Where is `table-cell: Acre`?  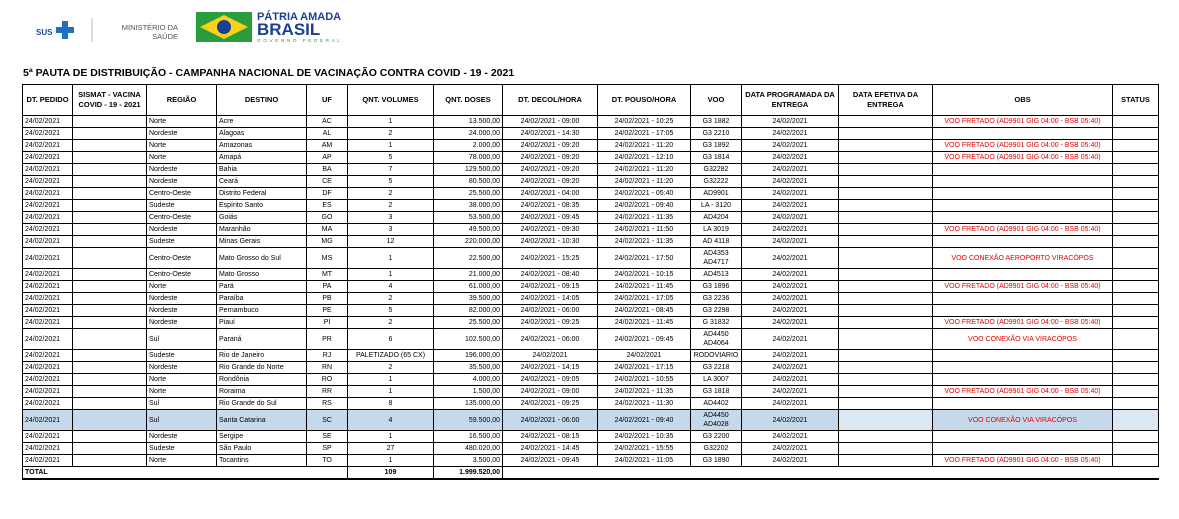 table-cell: Acre is located at coordinates (261, 121).